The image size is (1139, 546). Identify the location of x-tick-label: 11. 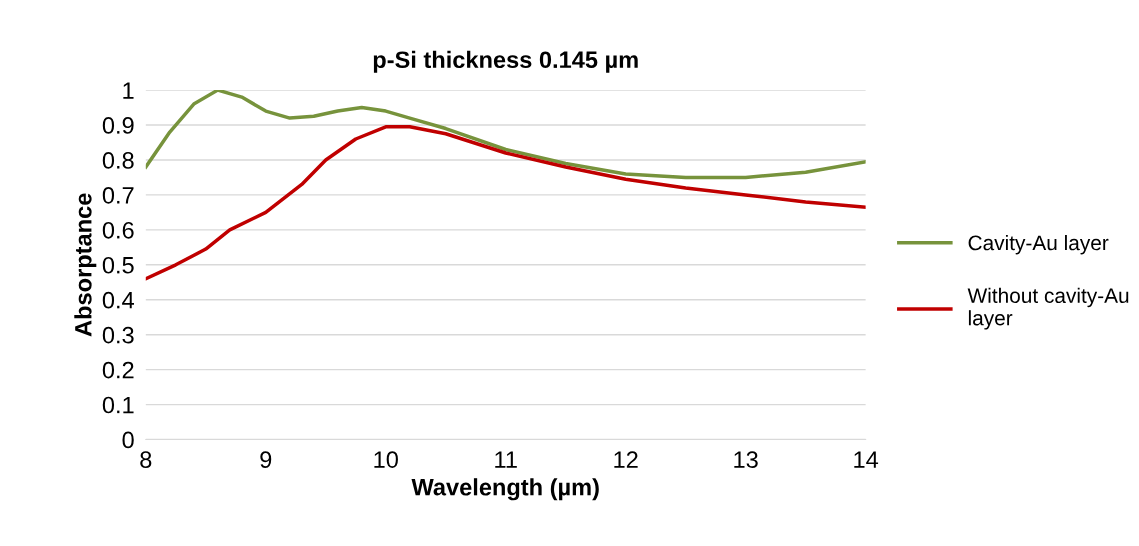
(506, 459).